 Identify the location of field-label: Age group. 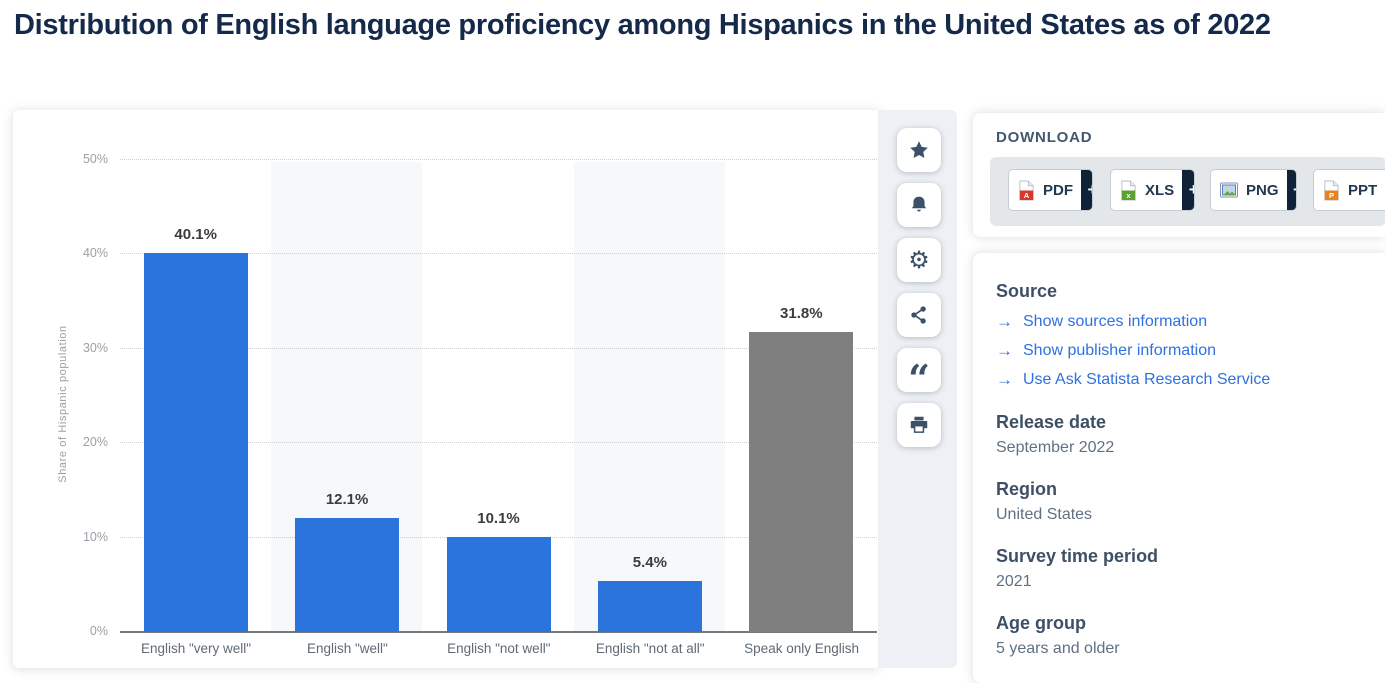
(1041, 623).